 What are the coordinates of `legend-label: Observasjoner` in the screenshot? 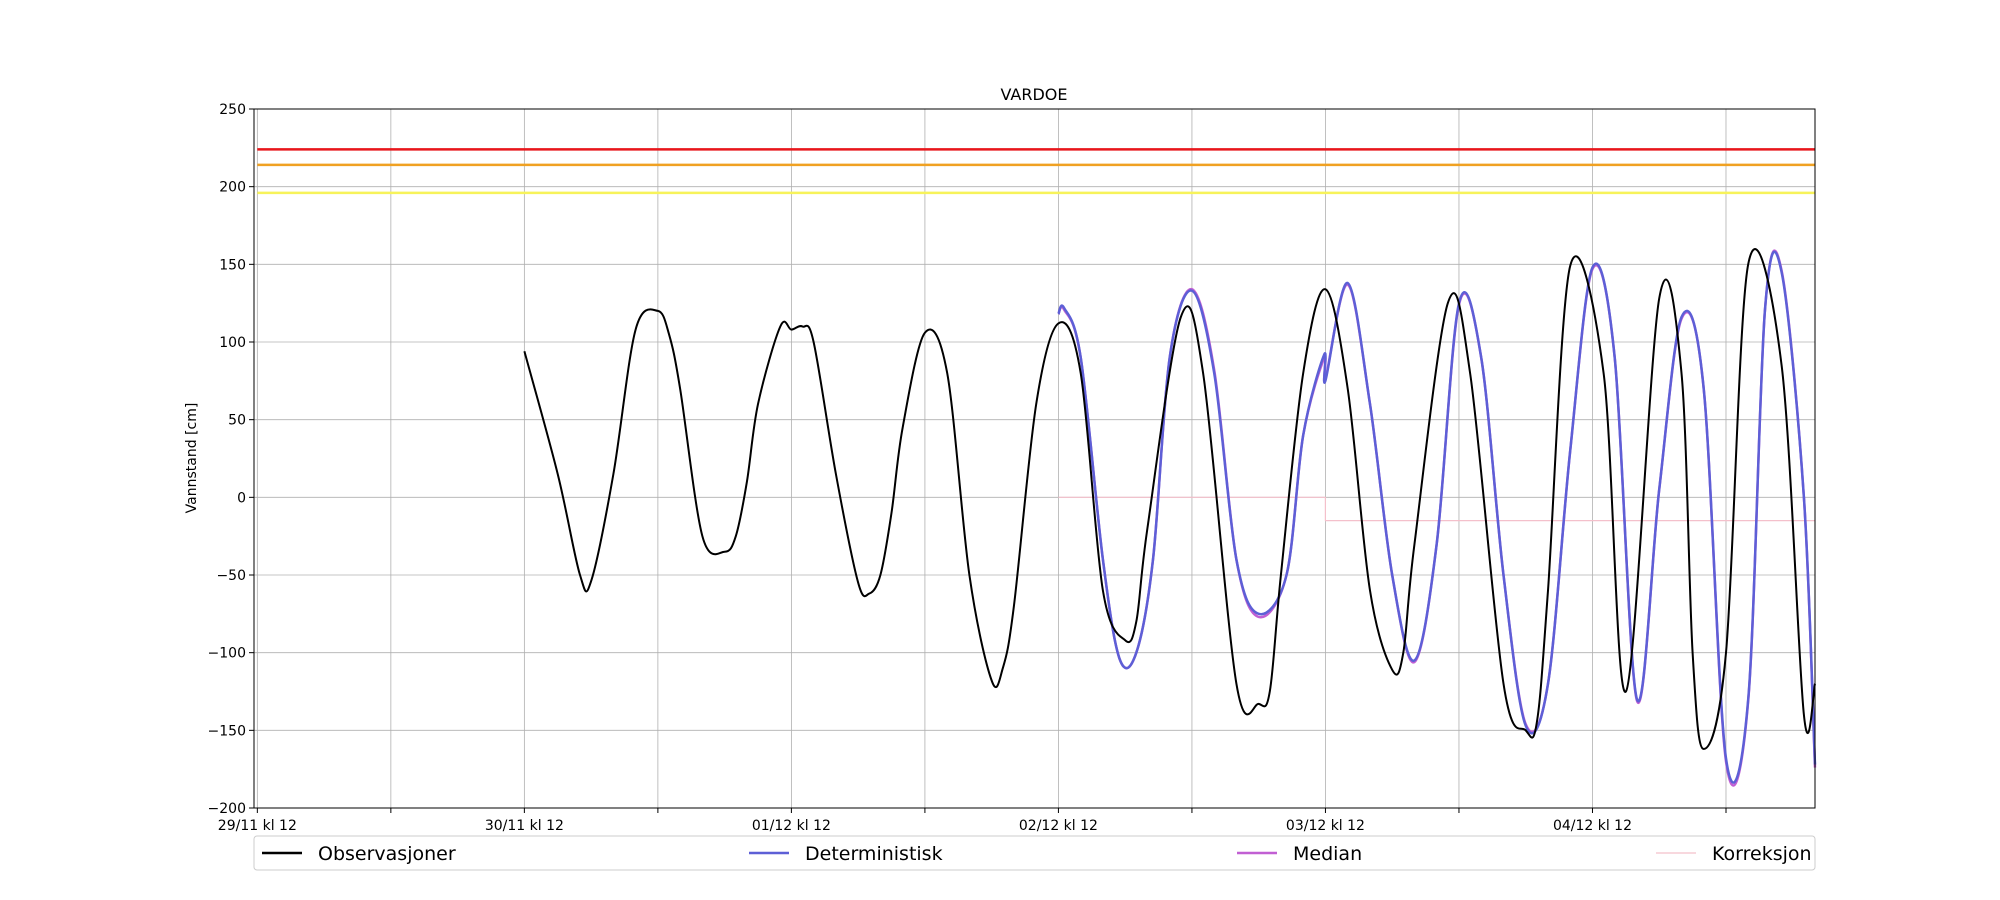 It's located at (387, 854).